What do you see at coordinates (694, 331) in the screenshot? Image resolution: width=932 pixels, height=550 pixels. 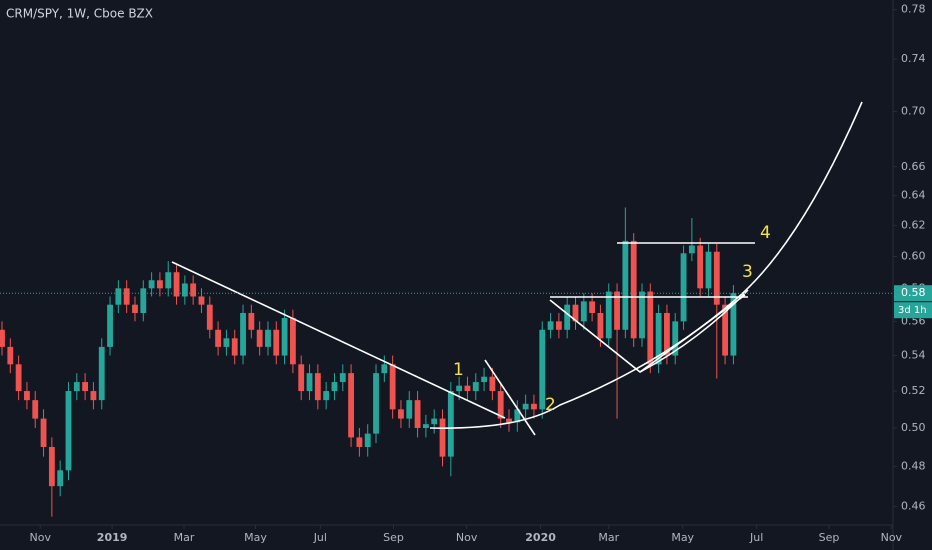 I see `trend-curve` at bounding box center [694, 331].